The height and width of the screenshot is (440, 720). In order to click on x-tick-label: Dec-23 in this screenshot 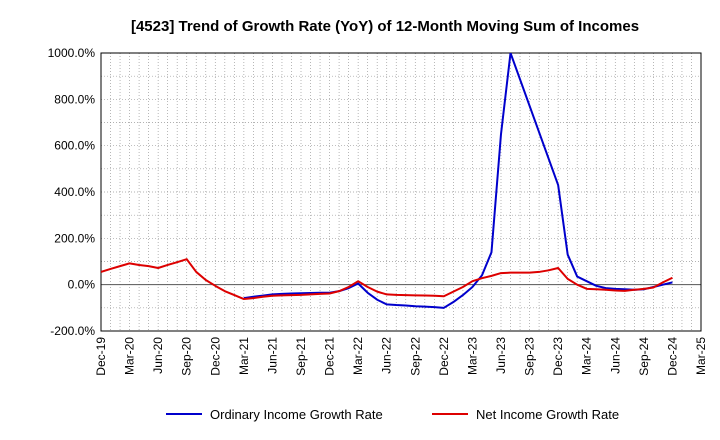, I will do `click(558, 356)`.